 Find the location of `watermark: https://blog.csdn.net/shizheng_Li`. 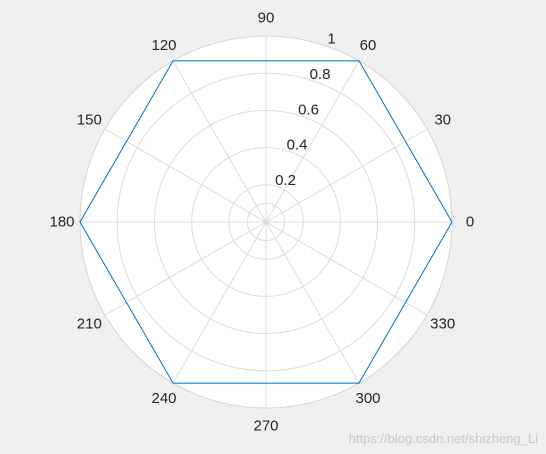

watermark: https://blog.csdn.net/shizheng_Li is located at coordinates (443, 438).